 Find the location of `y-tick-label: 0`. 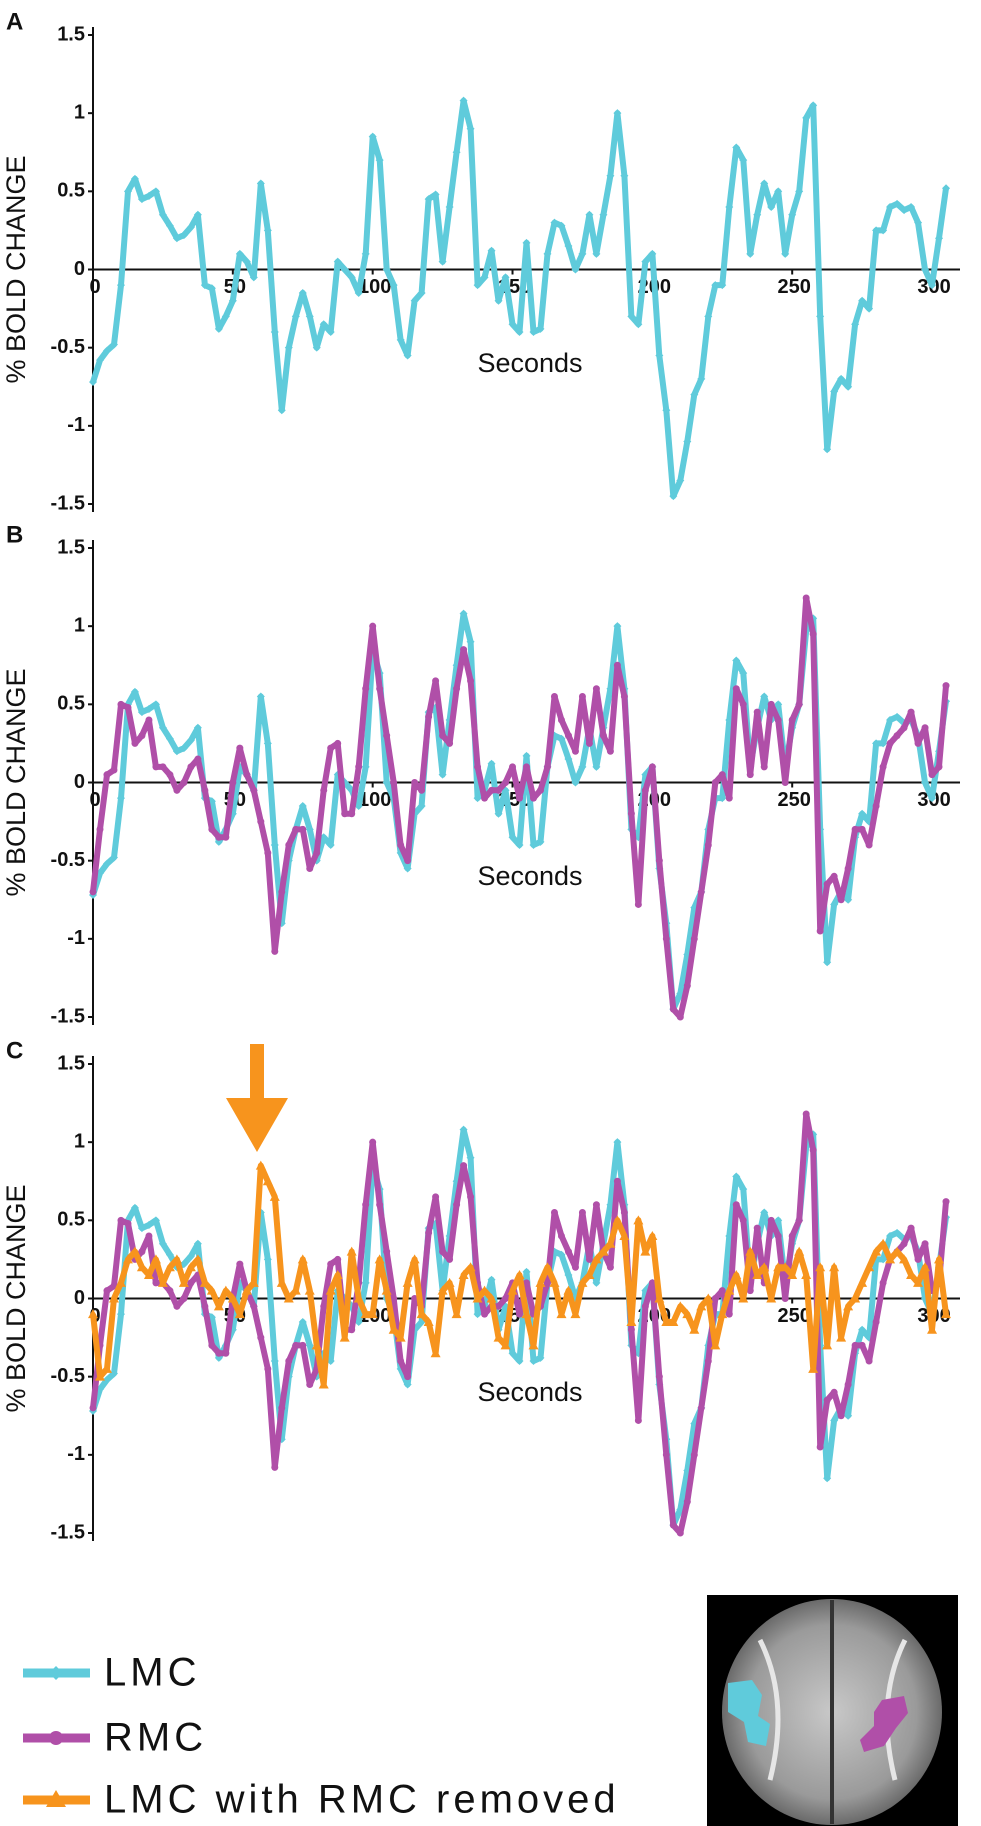

y-tick-label: 0 is located at coordinates (79, 1298).